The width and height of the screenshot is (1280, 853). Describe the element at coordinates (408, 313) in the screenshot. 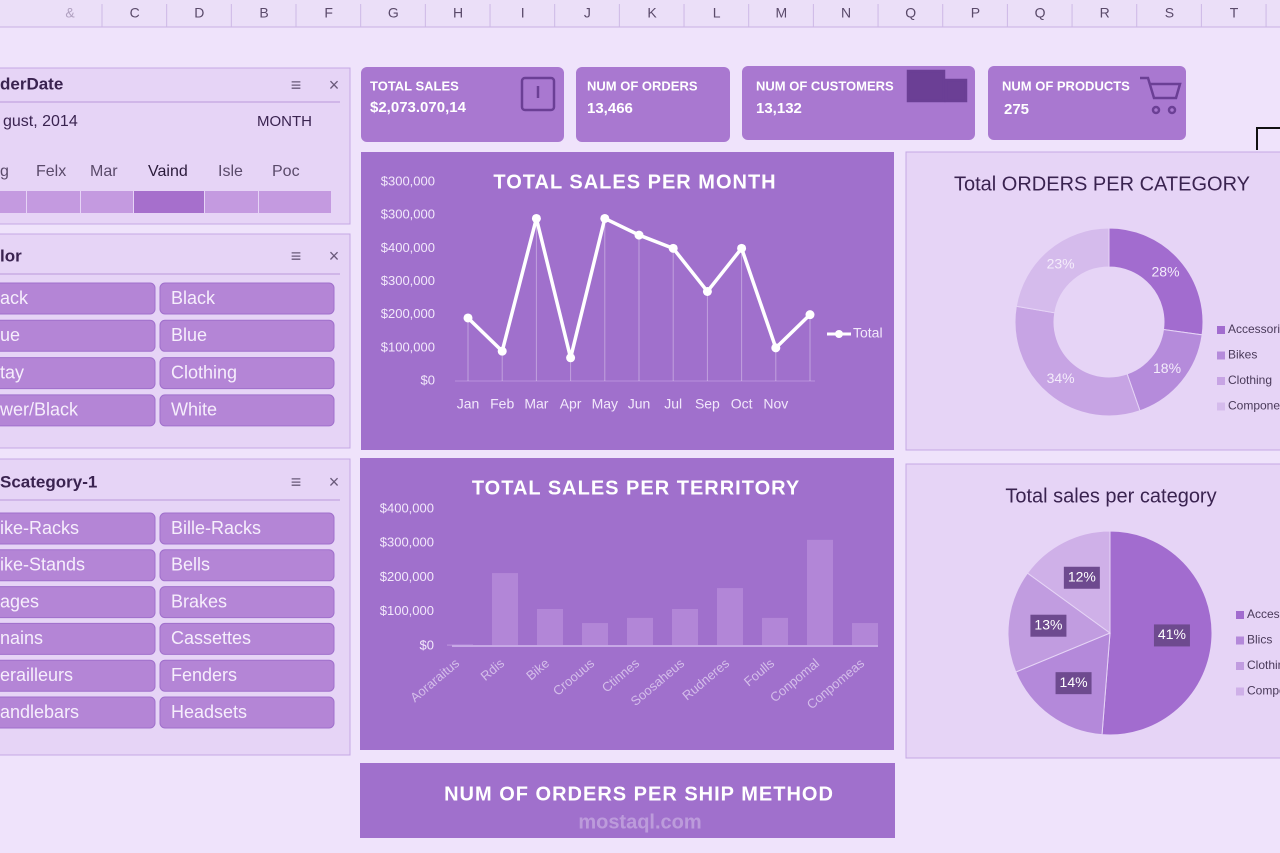

I see `y-tick-label: $200,000` at that location.